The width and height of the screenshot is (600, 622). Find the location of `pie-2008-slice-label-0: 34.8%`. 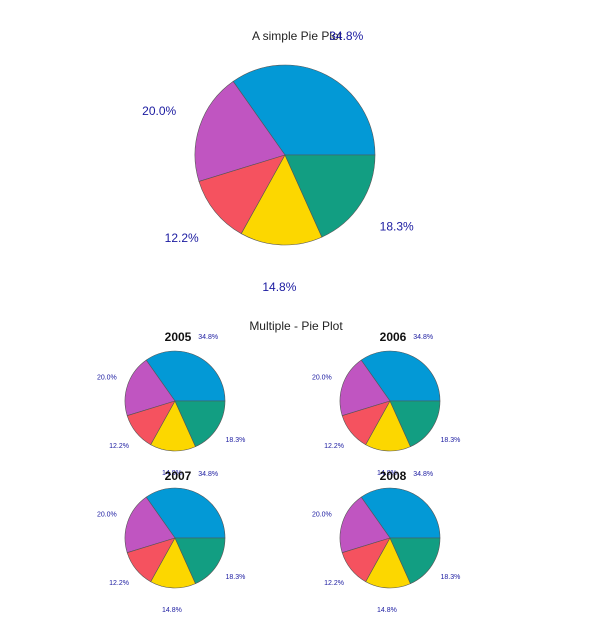

pie-2008-slice-label-0: 34.8% is located at coordinates (423, 474).